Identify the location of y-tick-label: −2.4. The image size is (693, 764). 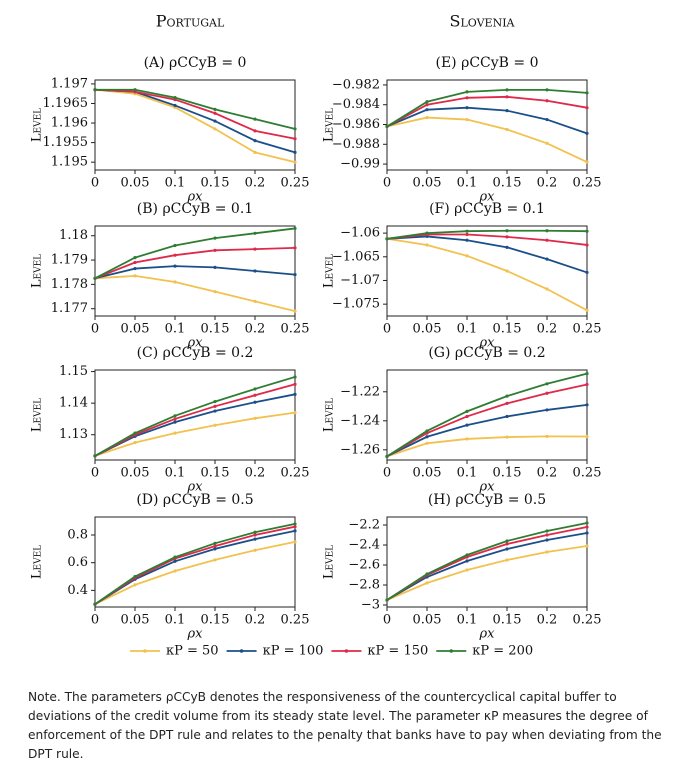
(364, 545).